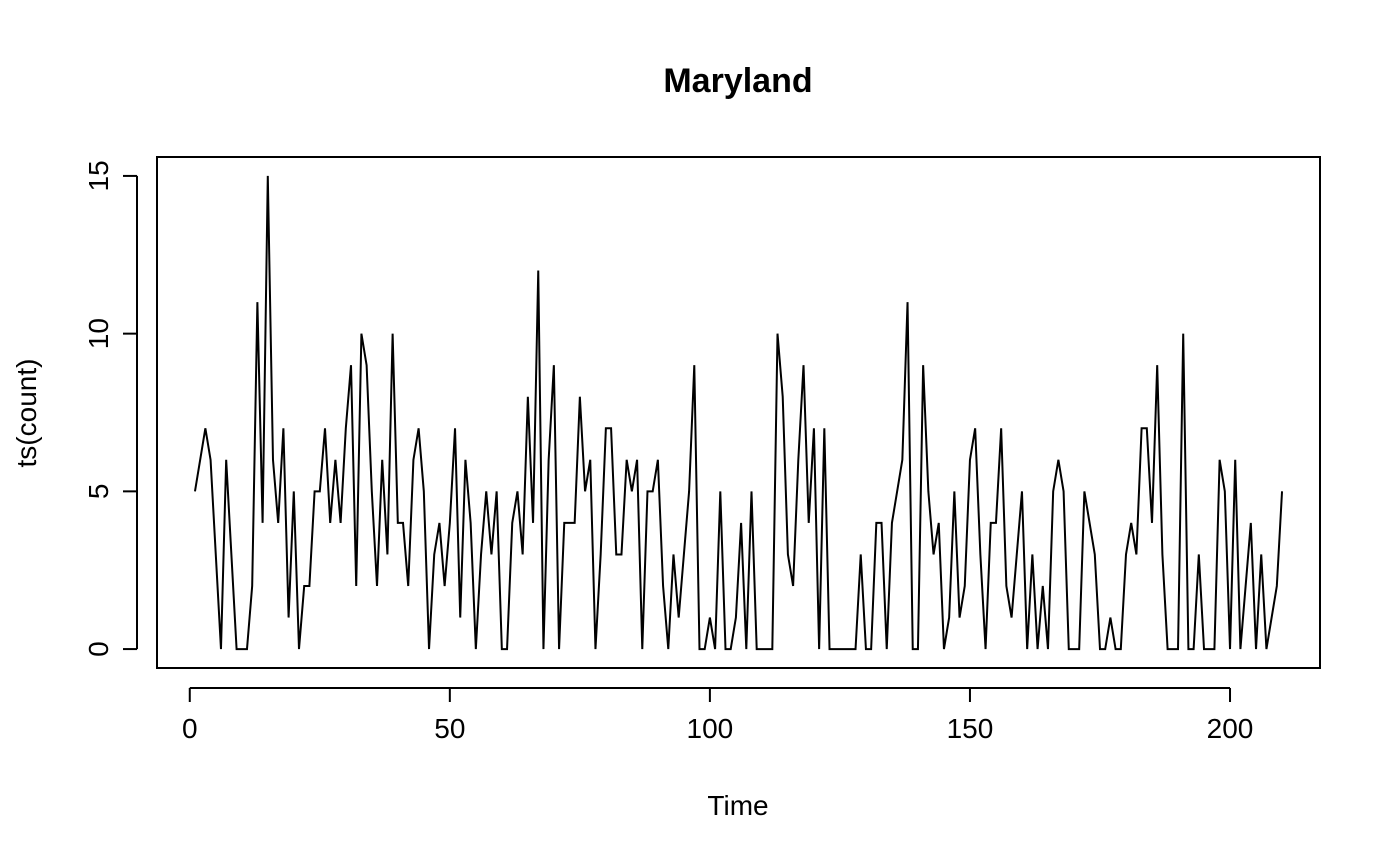 Image resolution: width=1400 pixels, height=865 pixels. What do you see at coordinates (98, 175) in the screenshot?
I see `y-tick-label: 15` at bounding box center [98, 175].